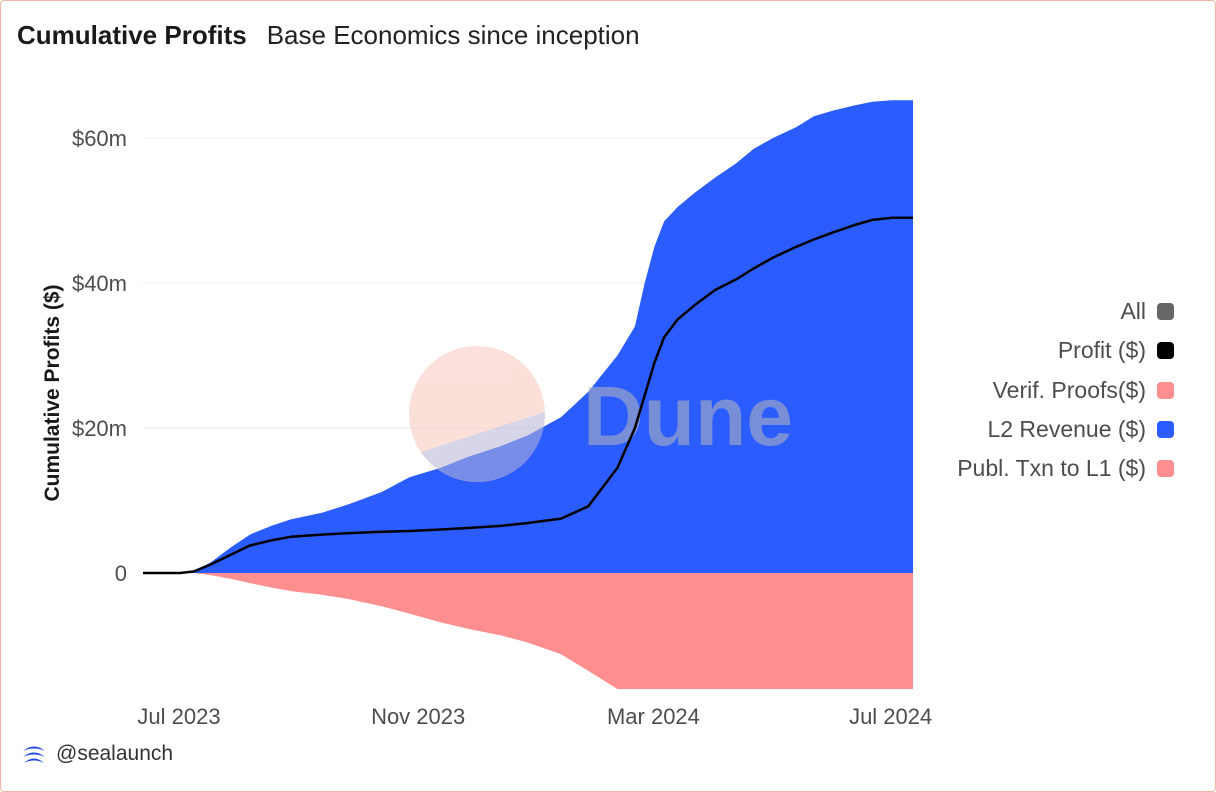  What do you see at coordinates (178, 716) in the screenshot?
I see `x-tick-label: Jul 2023` at bounding box center [178, 716].